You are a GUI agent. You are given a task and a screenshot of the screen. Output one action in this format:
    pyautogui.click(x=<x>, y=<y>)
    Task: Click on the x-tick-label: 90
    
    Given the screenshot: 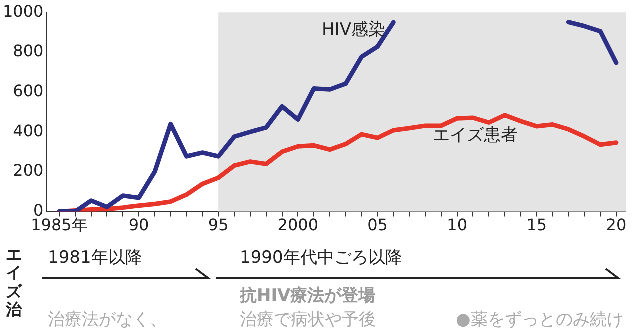 What is the action you would take?
    pyautogui.click(x=139, y=225)
    